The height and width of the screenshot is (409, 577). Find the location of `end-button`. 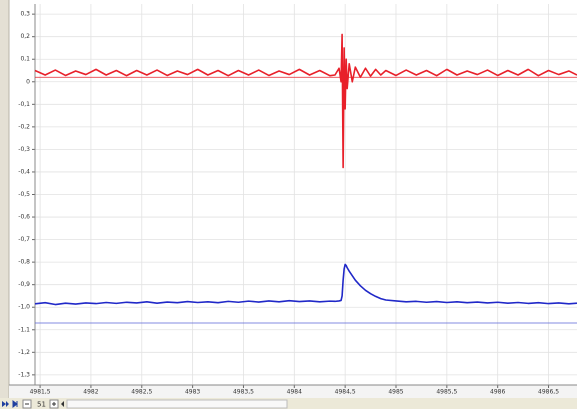

end-button is located at coordinates (15, 404).